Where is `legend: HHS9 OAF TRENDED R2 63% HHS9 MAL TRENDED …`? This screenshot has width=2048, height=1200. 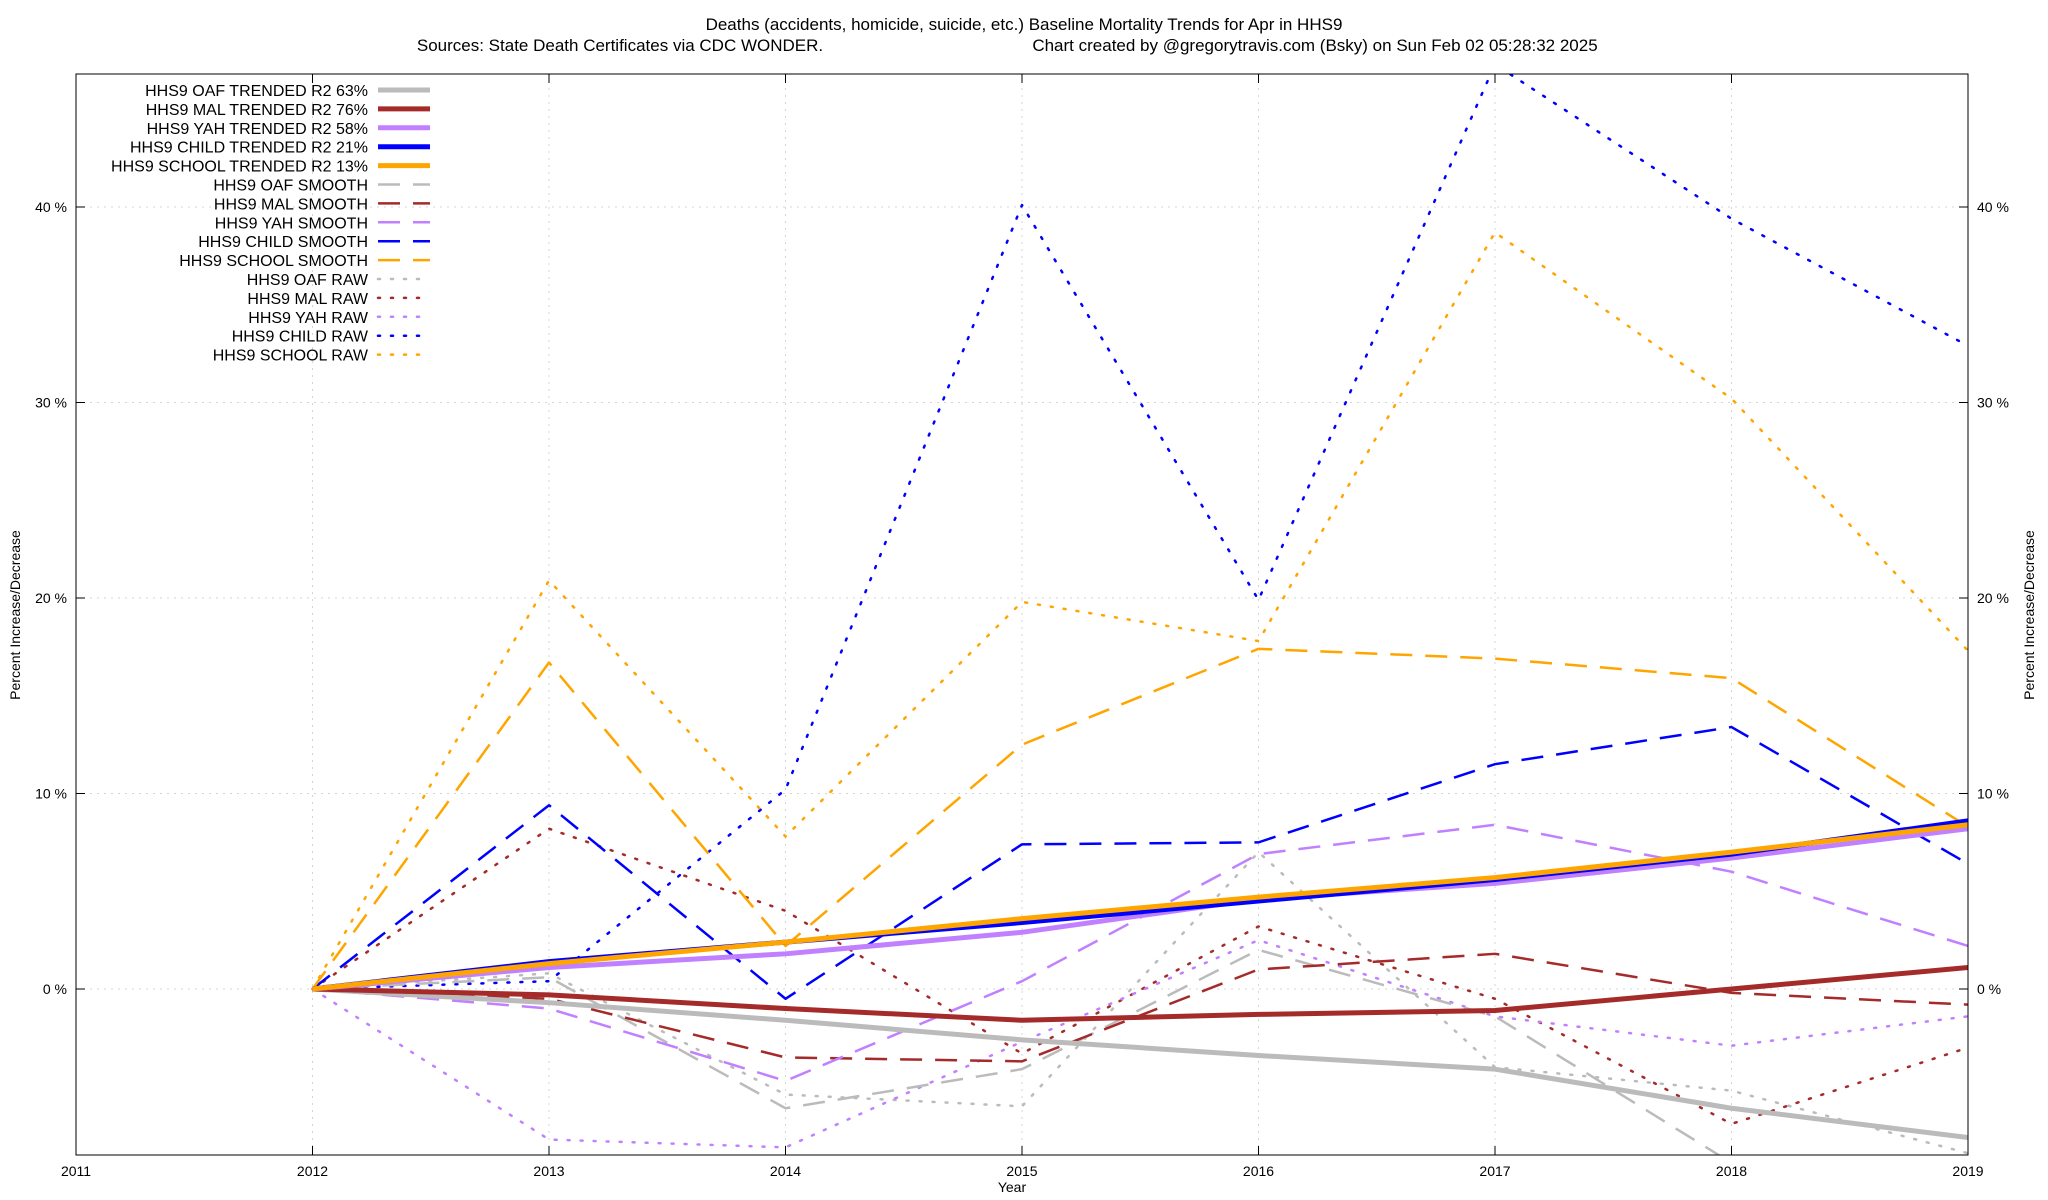
legend: HHS9 OAF TRENDED R2 63% HHS9 MAL TRENDED … is located at coordinates (271, 224).